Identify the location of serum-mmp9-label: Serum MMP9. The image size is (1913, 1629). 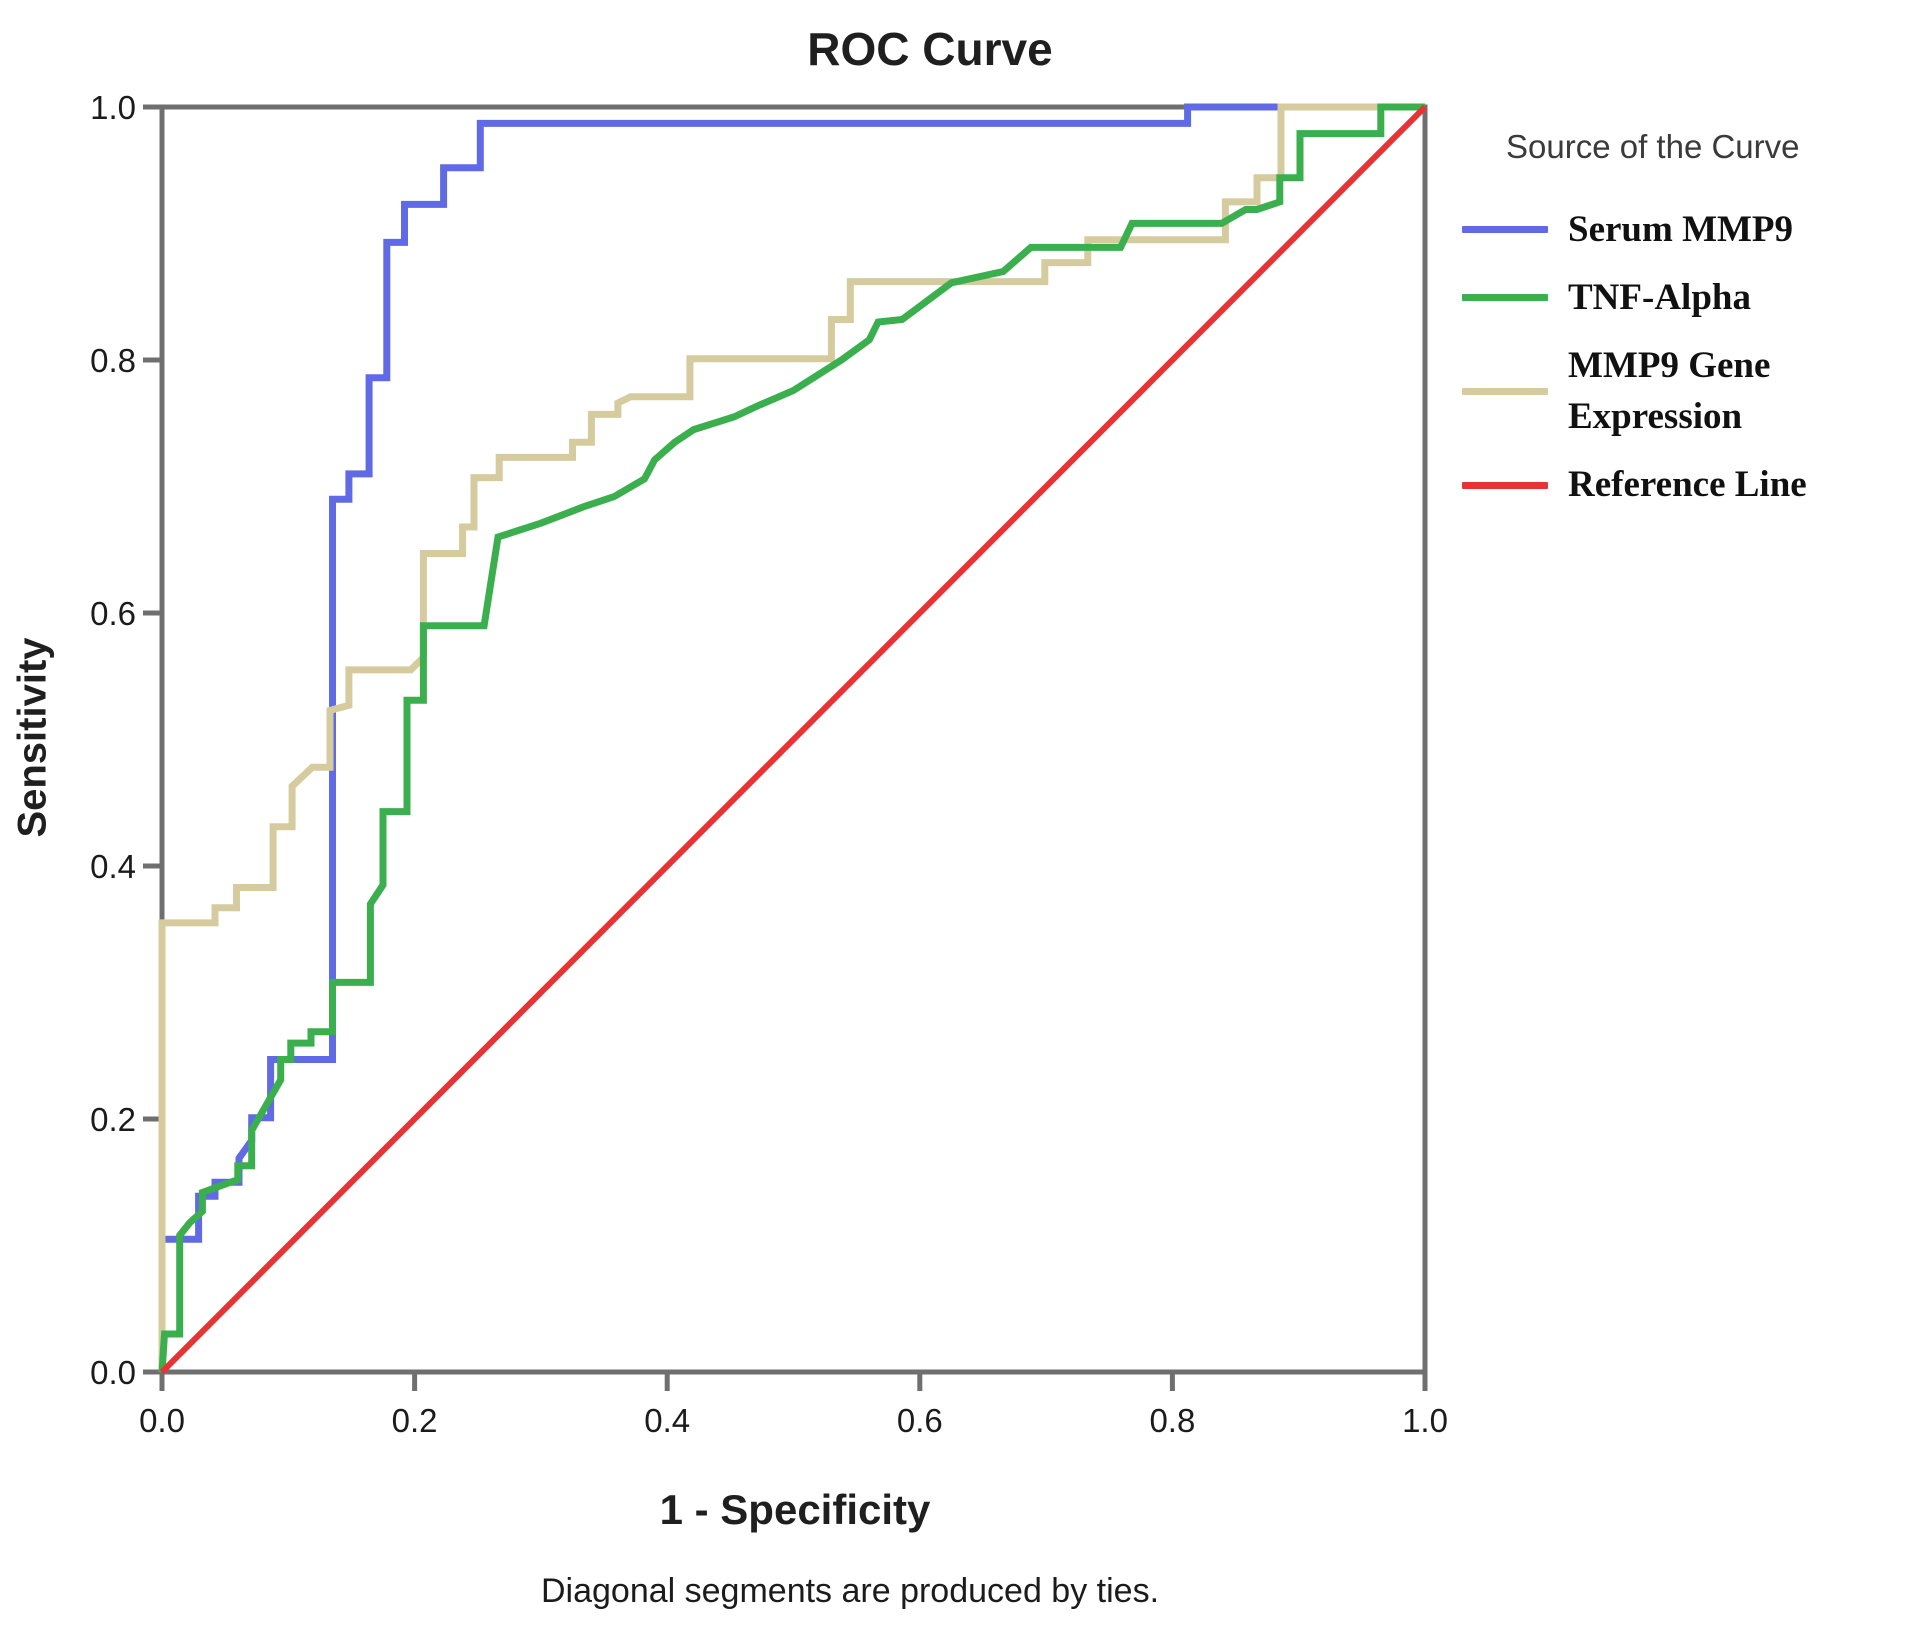
(1681, 229).